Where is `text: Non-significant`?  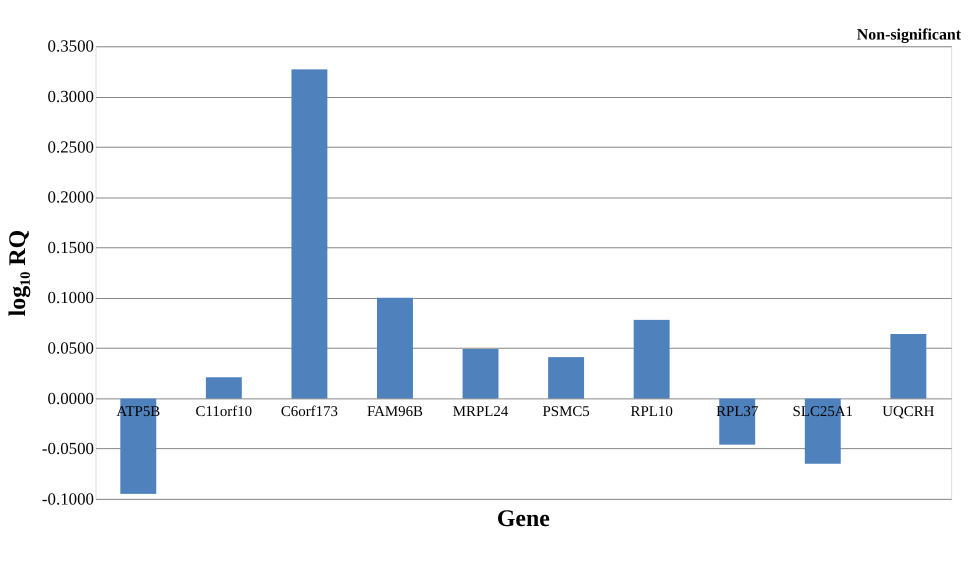 text: Non-significant is located at coordinates (909, 35).